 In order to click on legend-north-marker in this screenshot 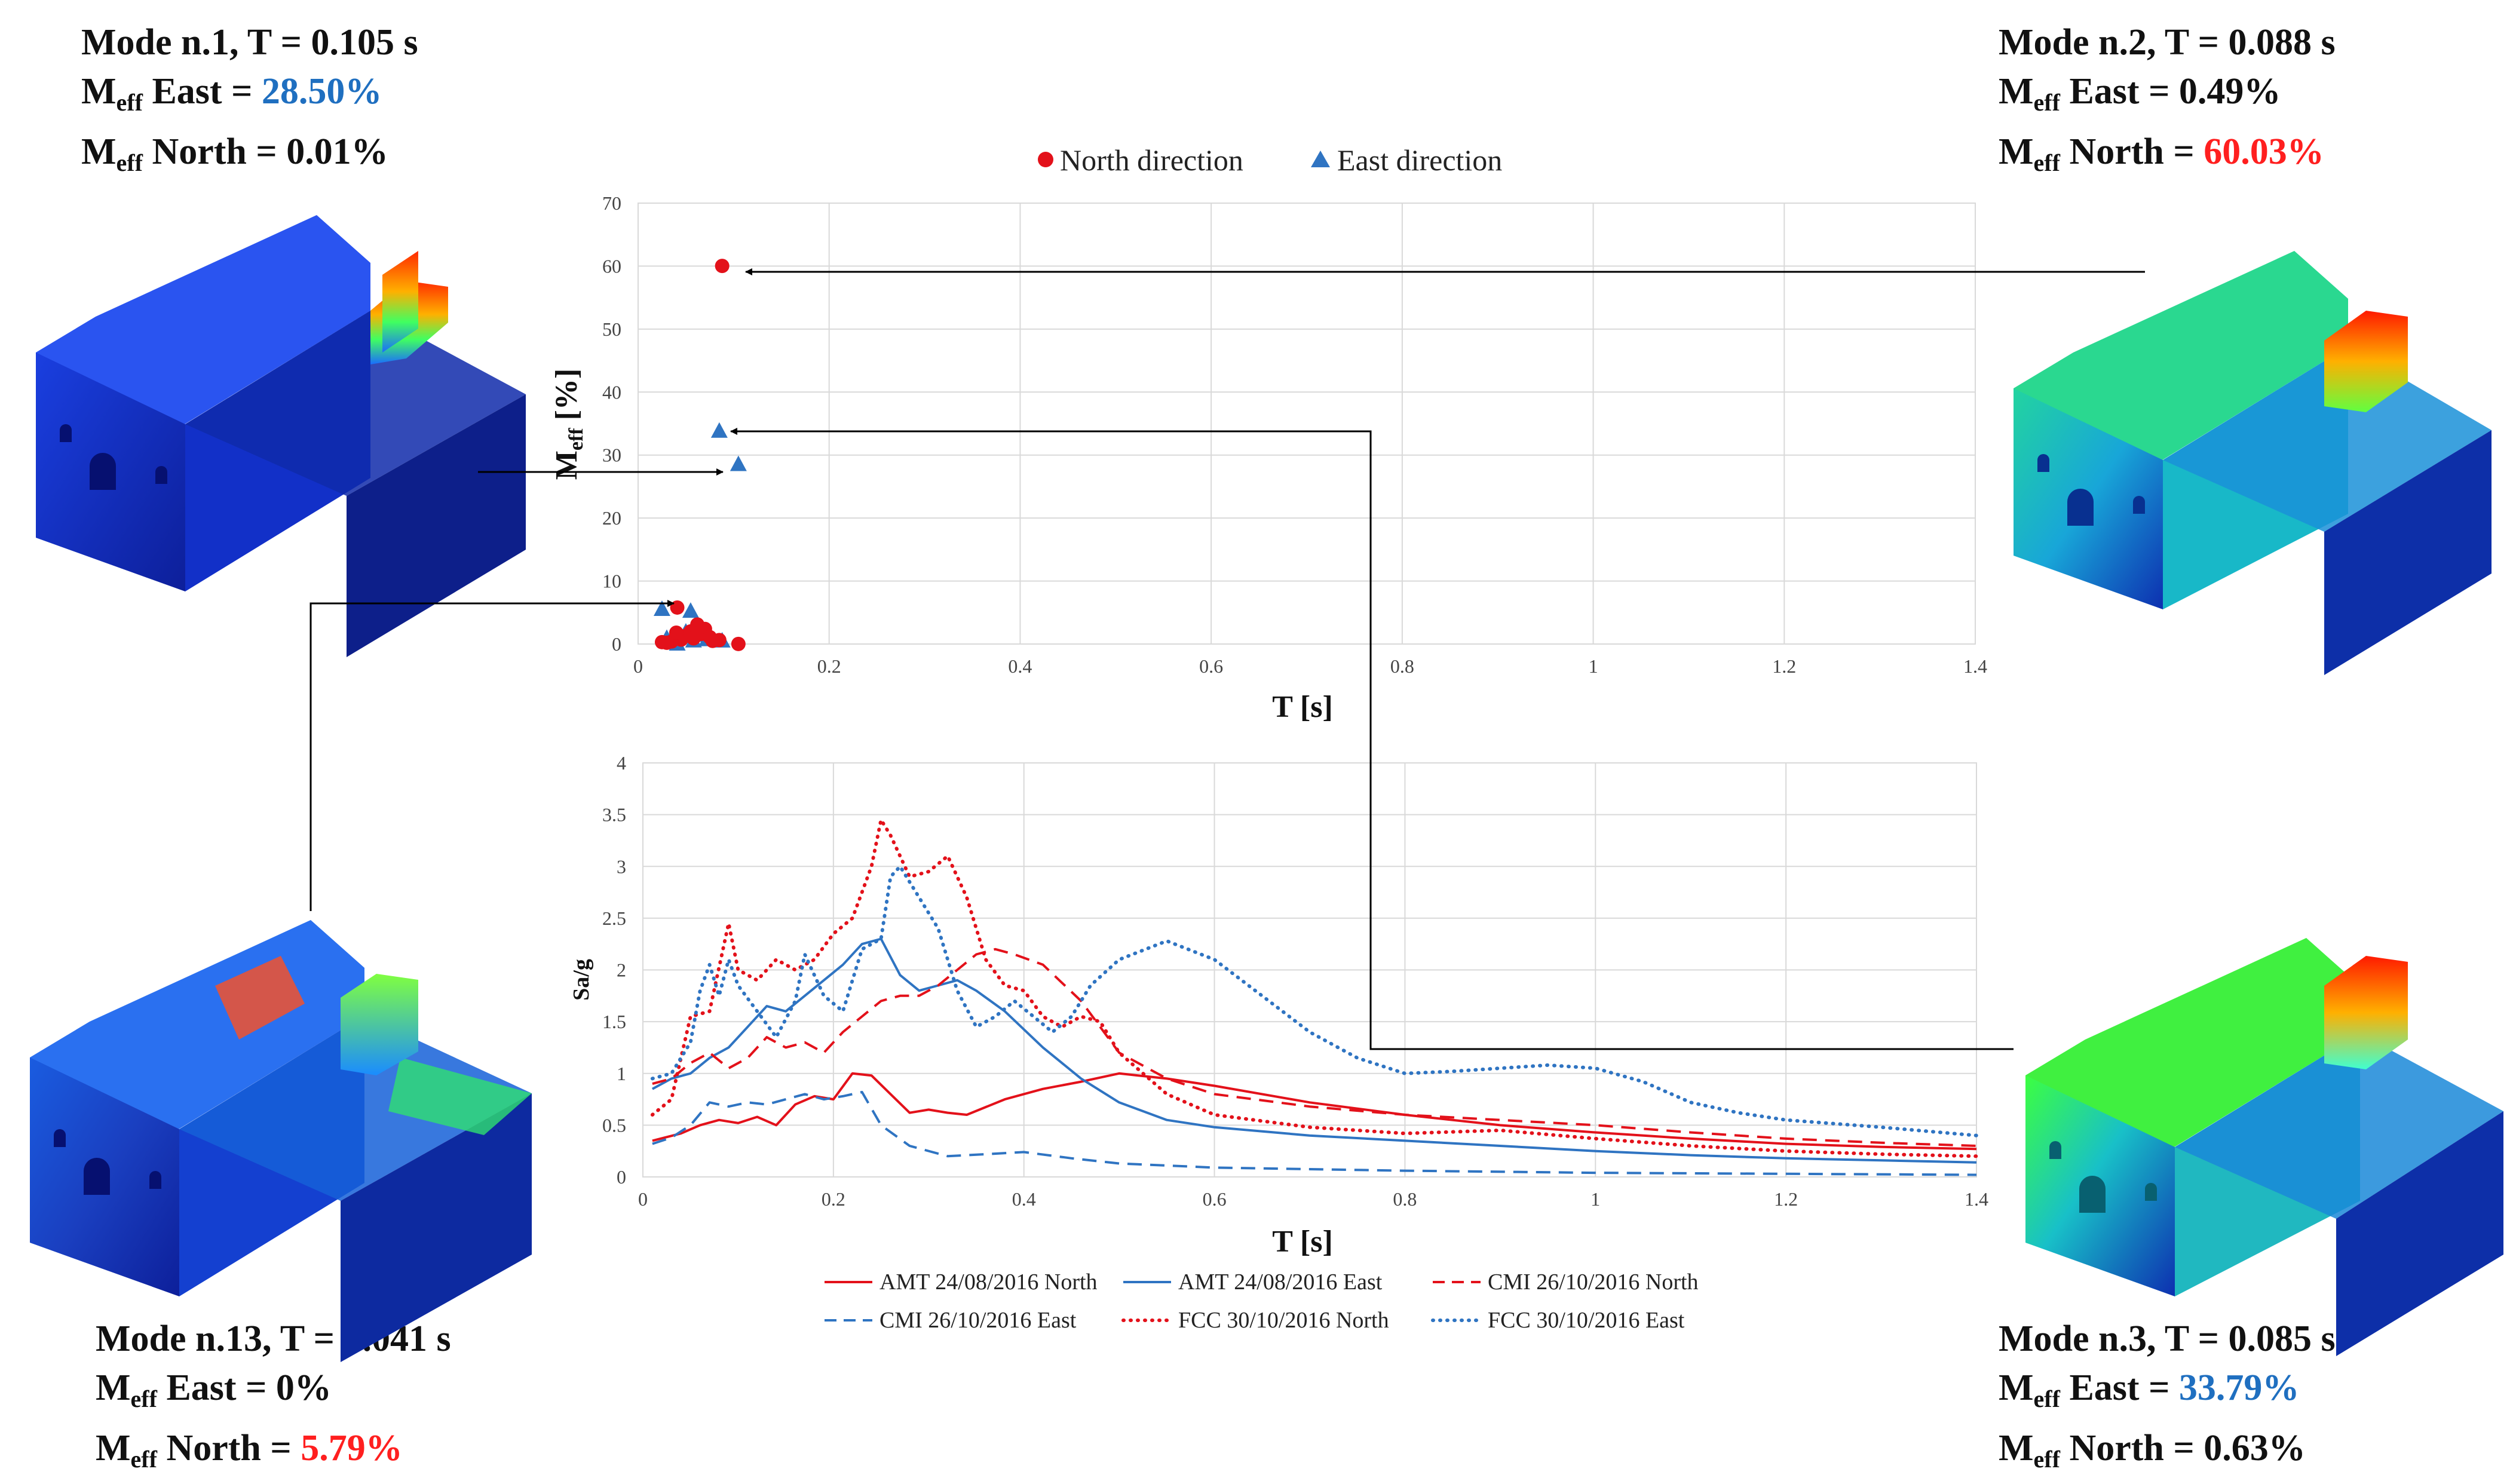, I will do `click(1045, 159)`.